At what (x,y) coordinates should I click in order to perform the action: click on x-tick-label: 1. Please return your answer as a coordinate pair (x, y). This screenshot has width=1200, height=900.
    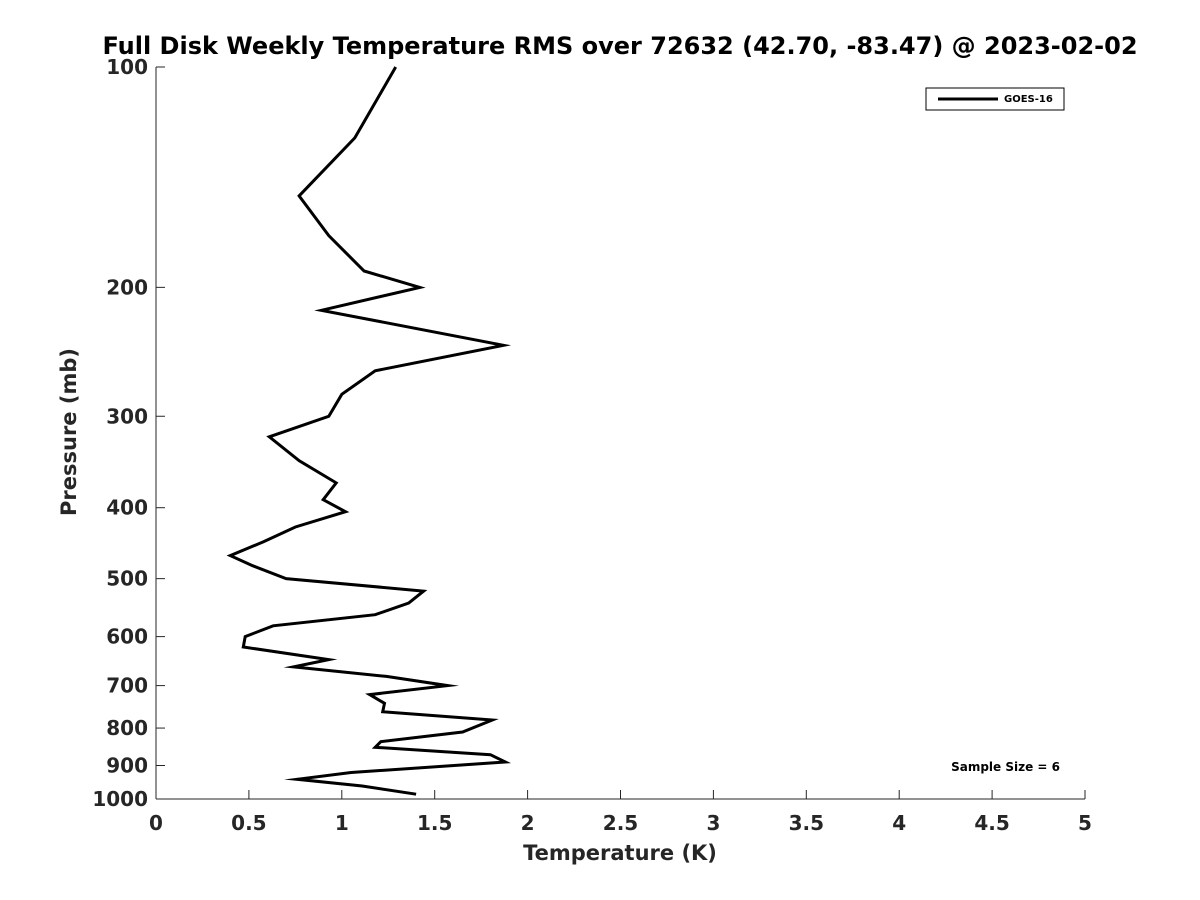
    Looking at the image, I should click on (342, 823).